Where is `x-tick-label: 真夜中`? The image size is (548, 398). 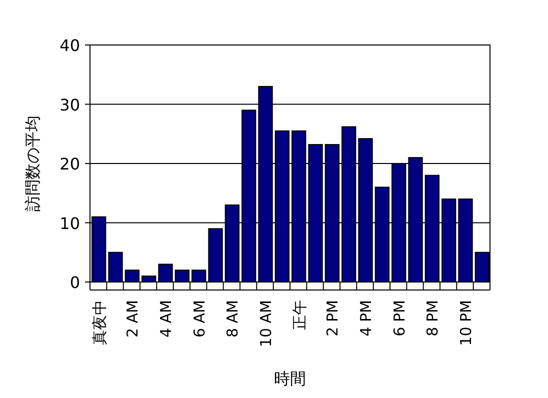 x-tick-label: 真夜中 is located at coordinates (99, 322).